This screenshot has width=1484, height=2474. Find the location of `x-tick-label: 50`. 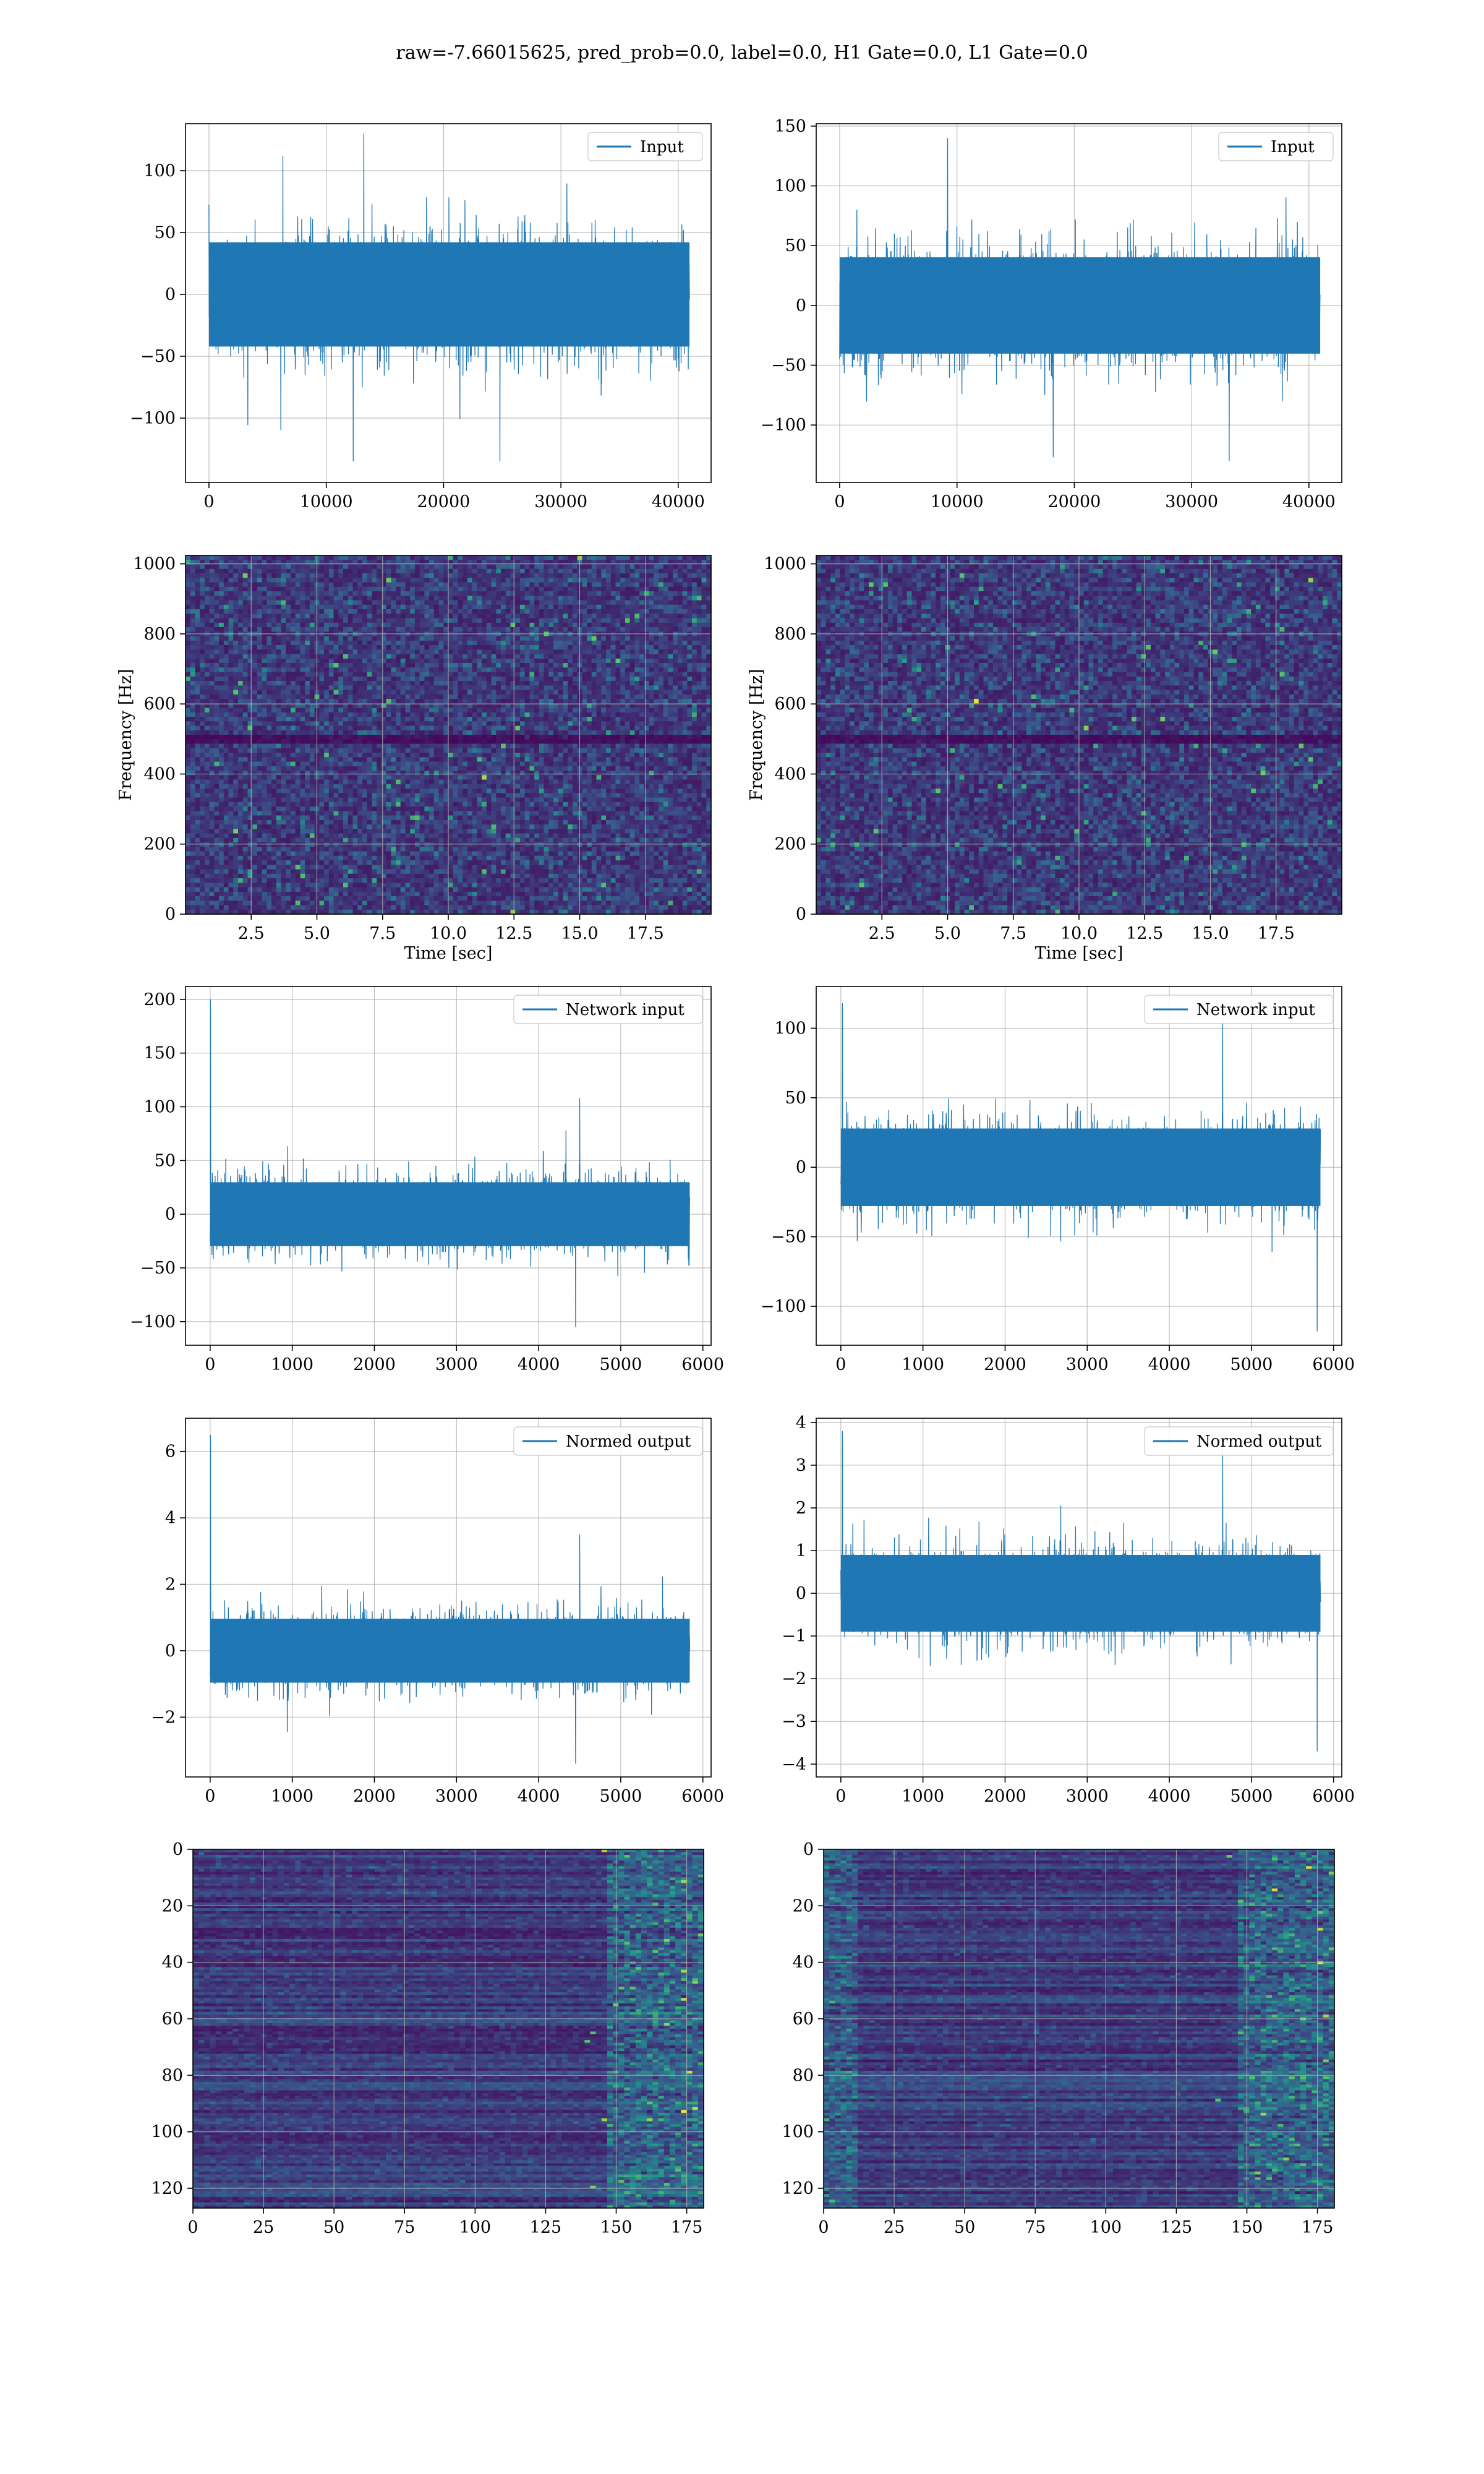

x-tick-label: 50 is located at coordinates (964, 2227).